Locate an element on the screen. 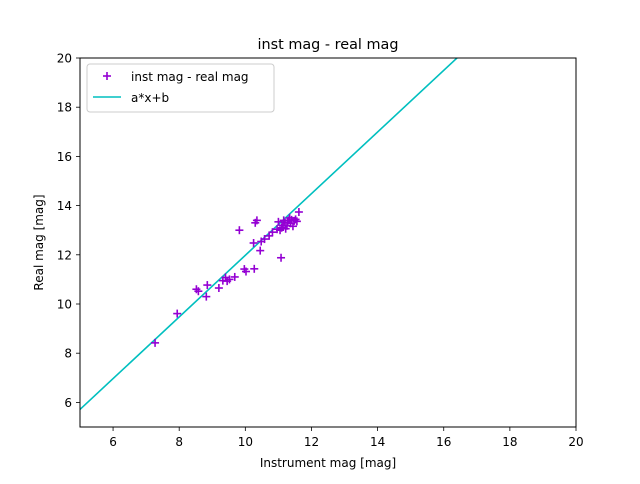  y-tick-label: 6 is located at coordinates (68, 403).